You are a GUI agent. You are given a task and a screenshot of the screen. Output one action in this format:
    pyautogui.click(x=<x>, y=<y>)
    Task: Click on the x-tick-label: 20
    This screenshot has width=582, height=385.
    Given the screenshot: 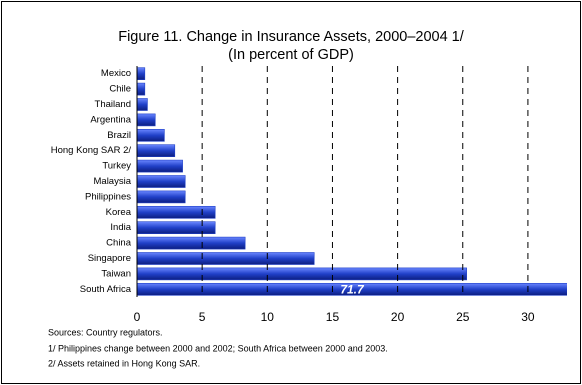 What is the action you would take?
    pyautogui.click(x=398, y=317)
    